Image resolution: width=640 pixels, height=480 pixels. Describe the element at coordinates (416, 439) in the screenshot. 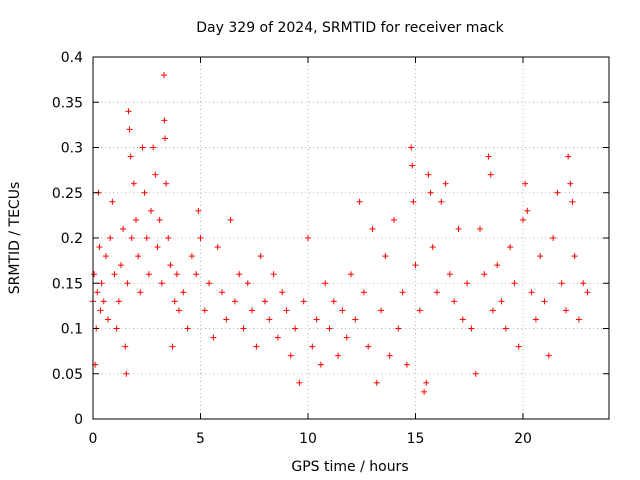

I see `x-tick-label: 15` at that location.